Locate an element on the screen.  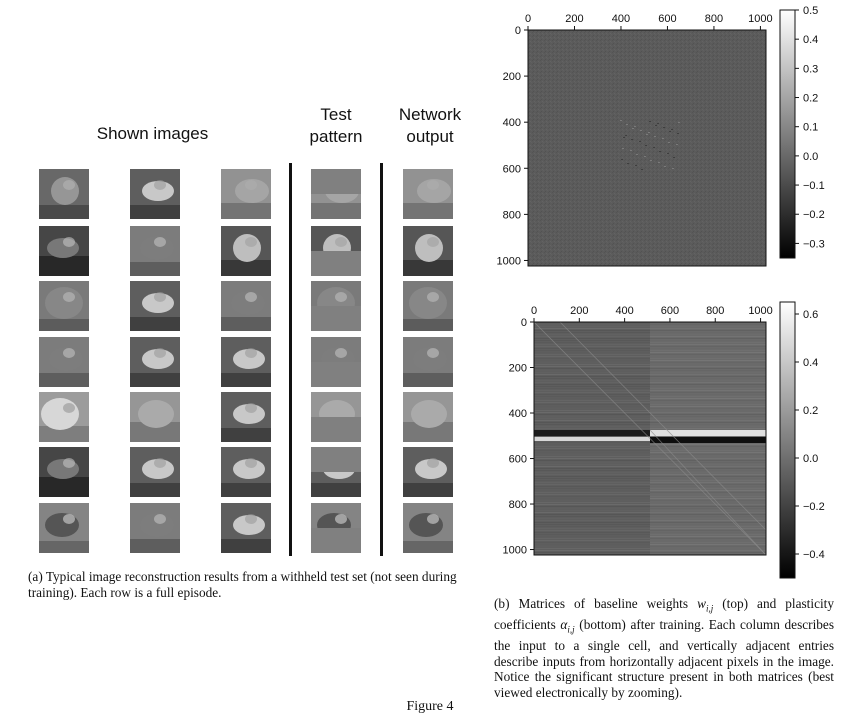
x-tick-label: 800 is located at coordinates (715, 311).